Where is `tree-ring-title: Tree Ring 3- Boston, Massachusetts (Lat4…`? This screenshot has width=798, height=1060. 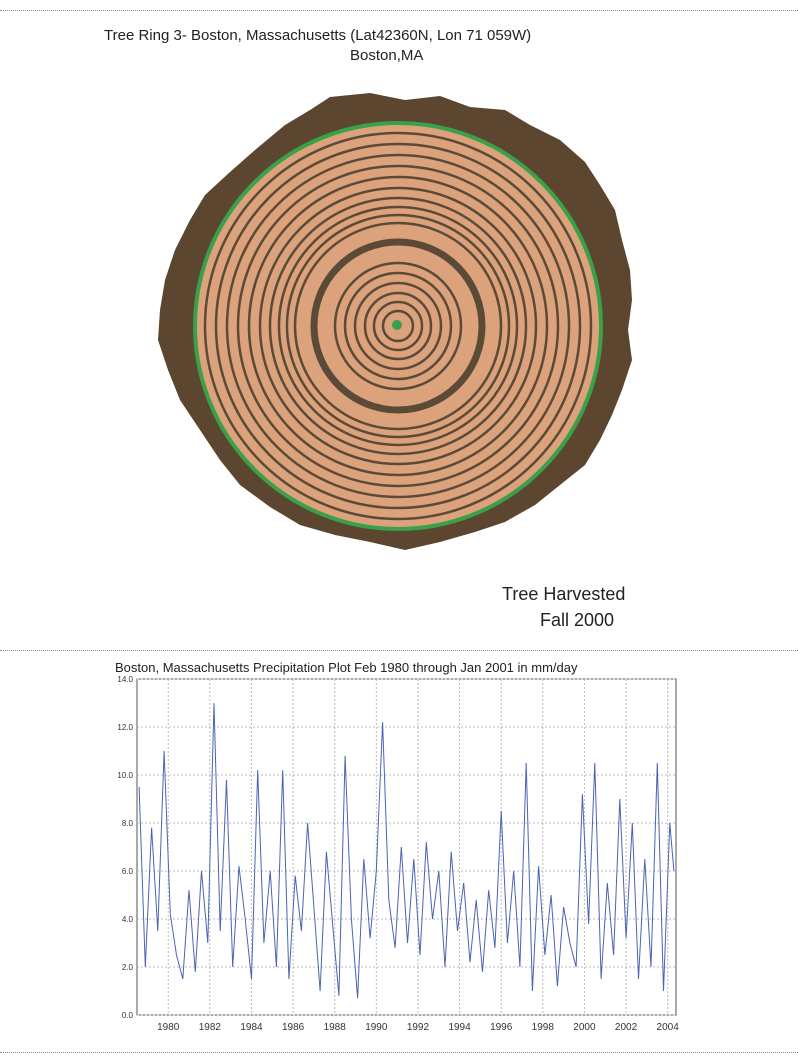 tree-ring-title: Tree Ring 3- Boston, Massachusetts (Lat4… is located at coordinates (318, 35).